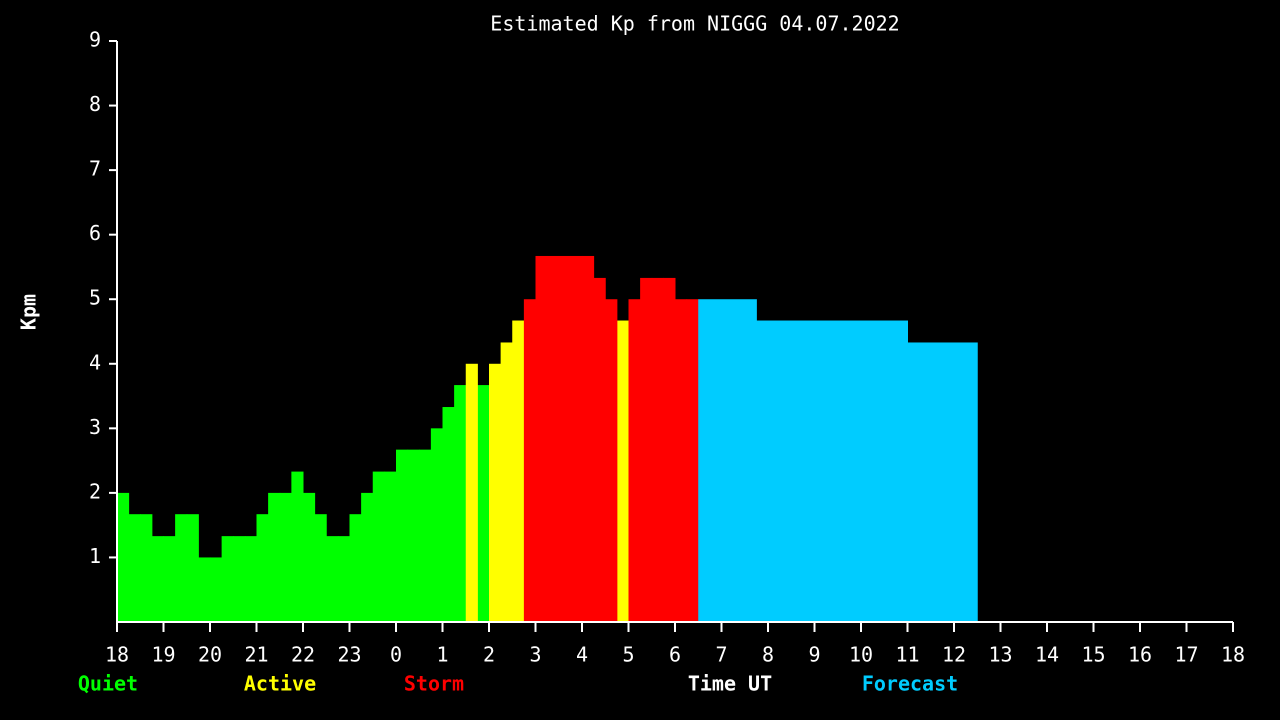 The width and height of the screenshot is (1280, 720). I want to click on y-tick-label: 3, so click(95, 427).